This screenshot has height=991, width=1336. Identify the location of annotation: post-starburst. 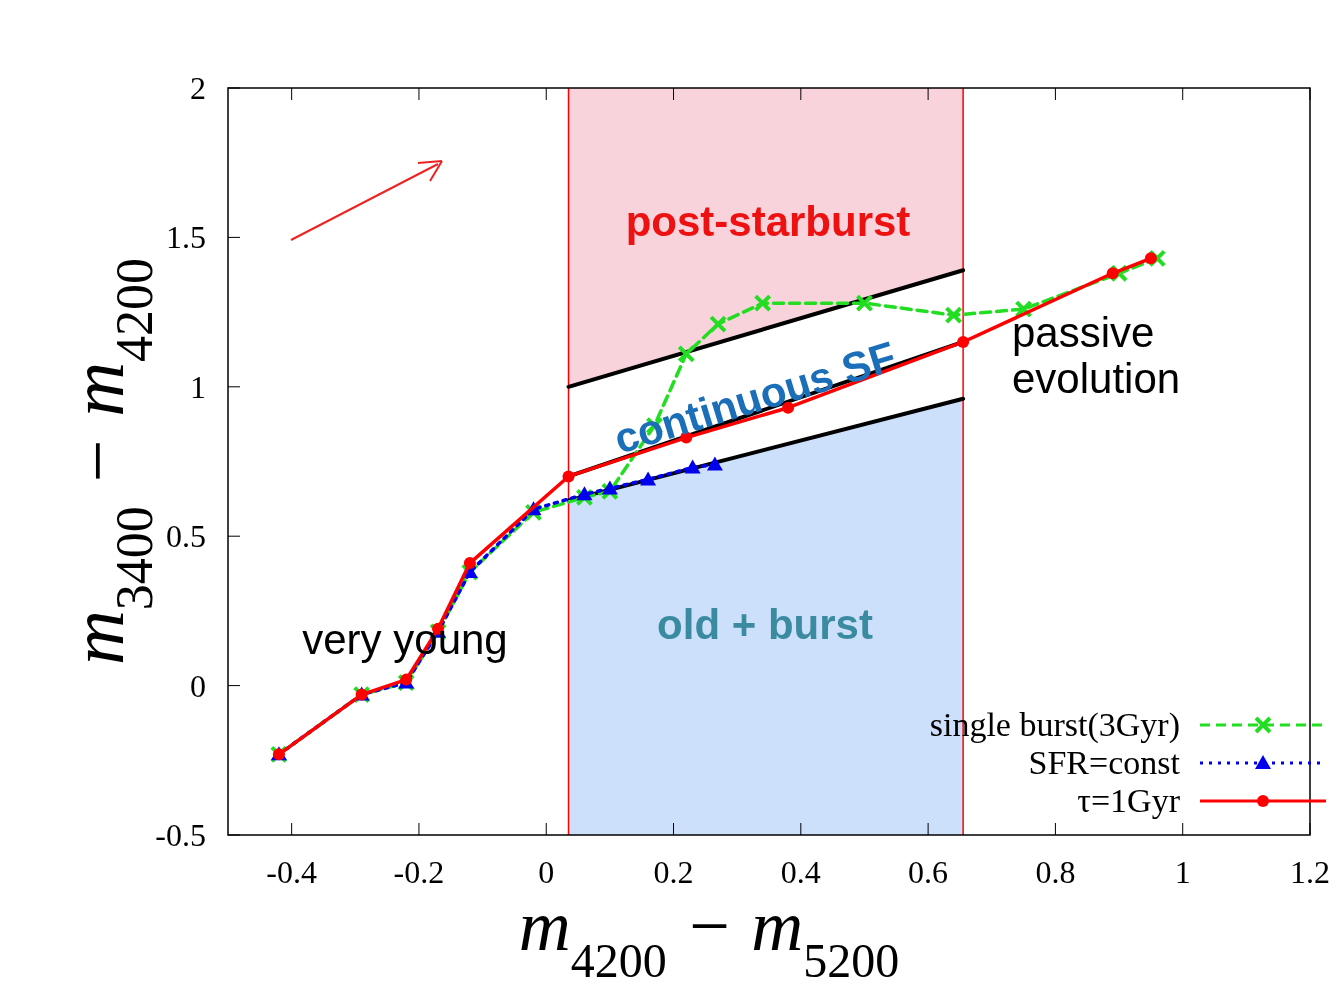
(768, 221).